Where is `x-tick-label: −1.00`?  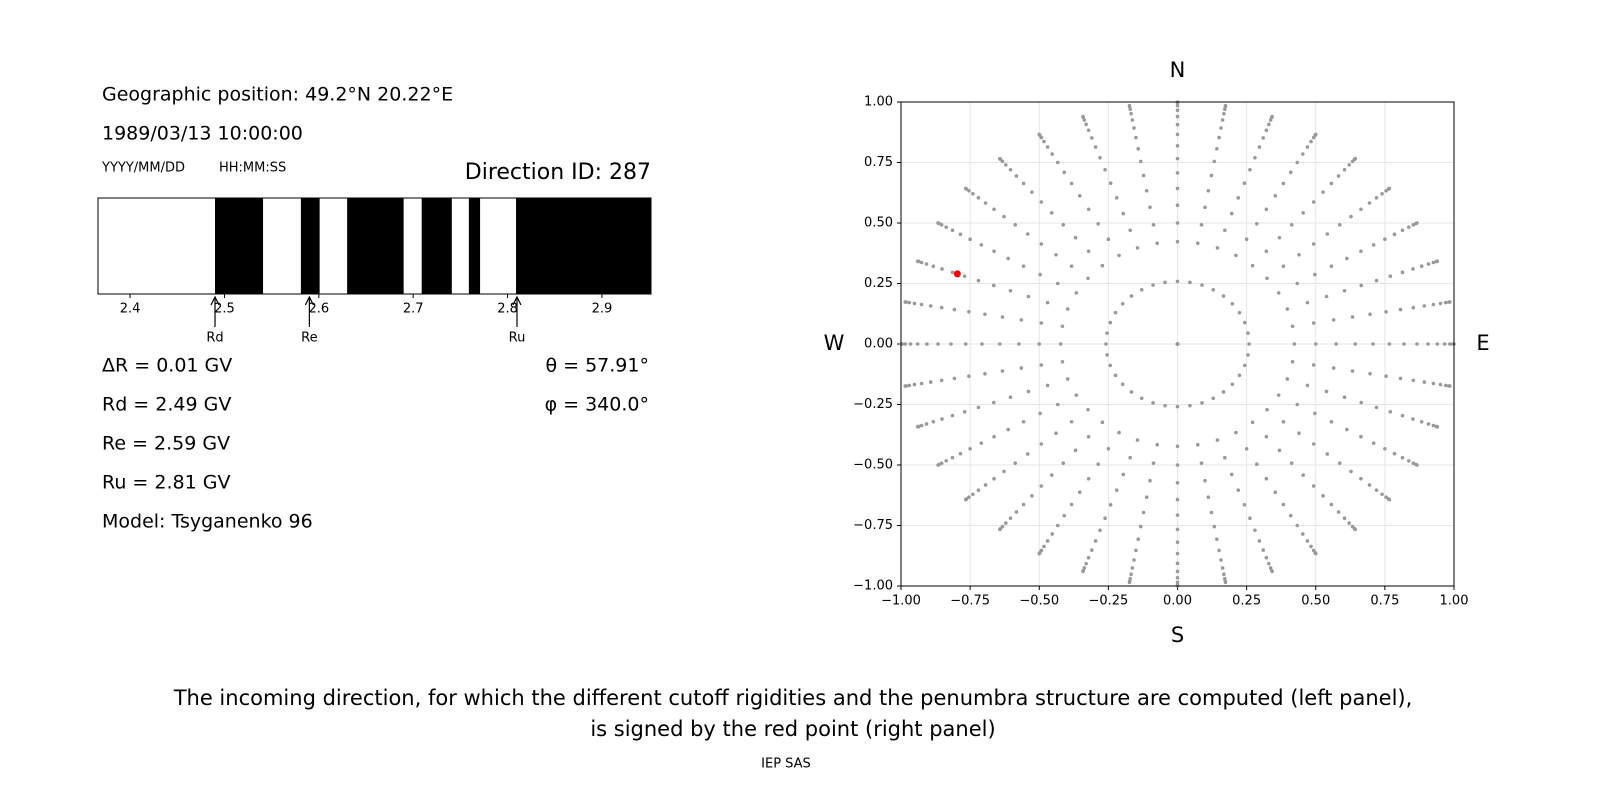
x-tick-label: −1.00 is located at coordinates (901, 601).